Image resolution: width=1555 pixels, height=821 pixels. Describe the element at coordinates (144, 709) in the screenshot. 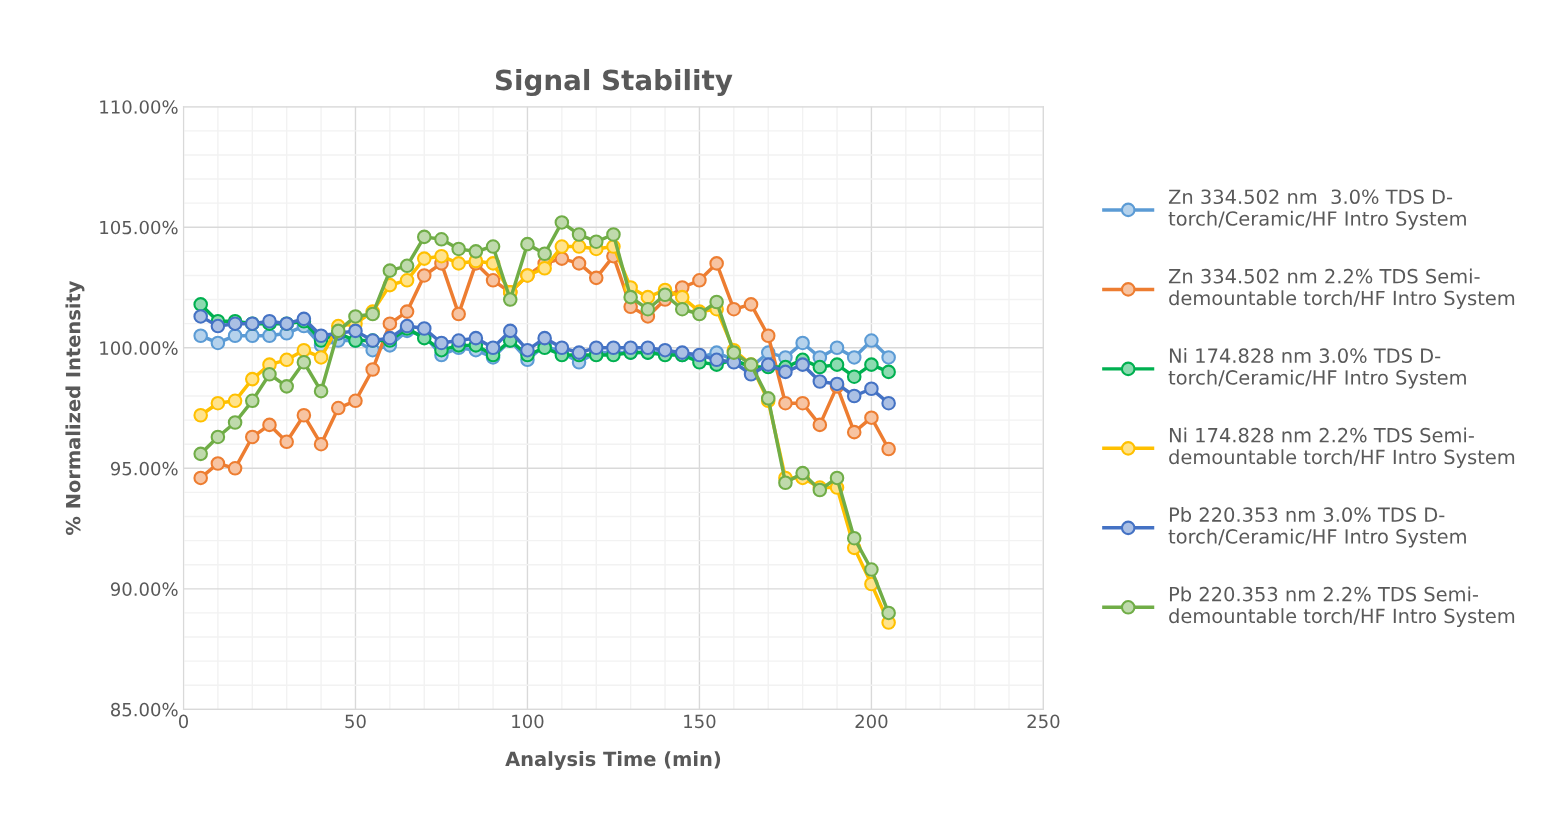

I see `y-tick-label: 85.00%` at that location.